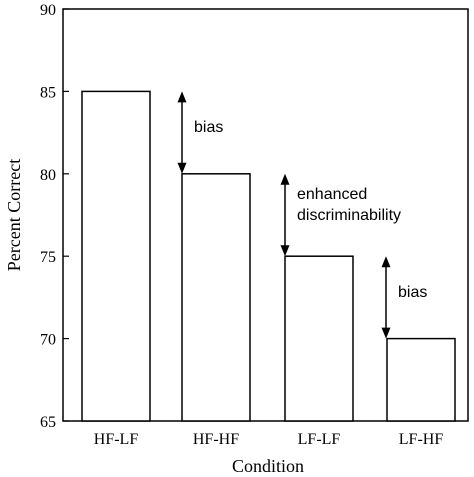 The height and width of the screenshot is (477, 474). I want to click on y-tick-label-90: 90, so click(48, 10).